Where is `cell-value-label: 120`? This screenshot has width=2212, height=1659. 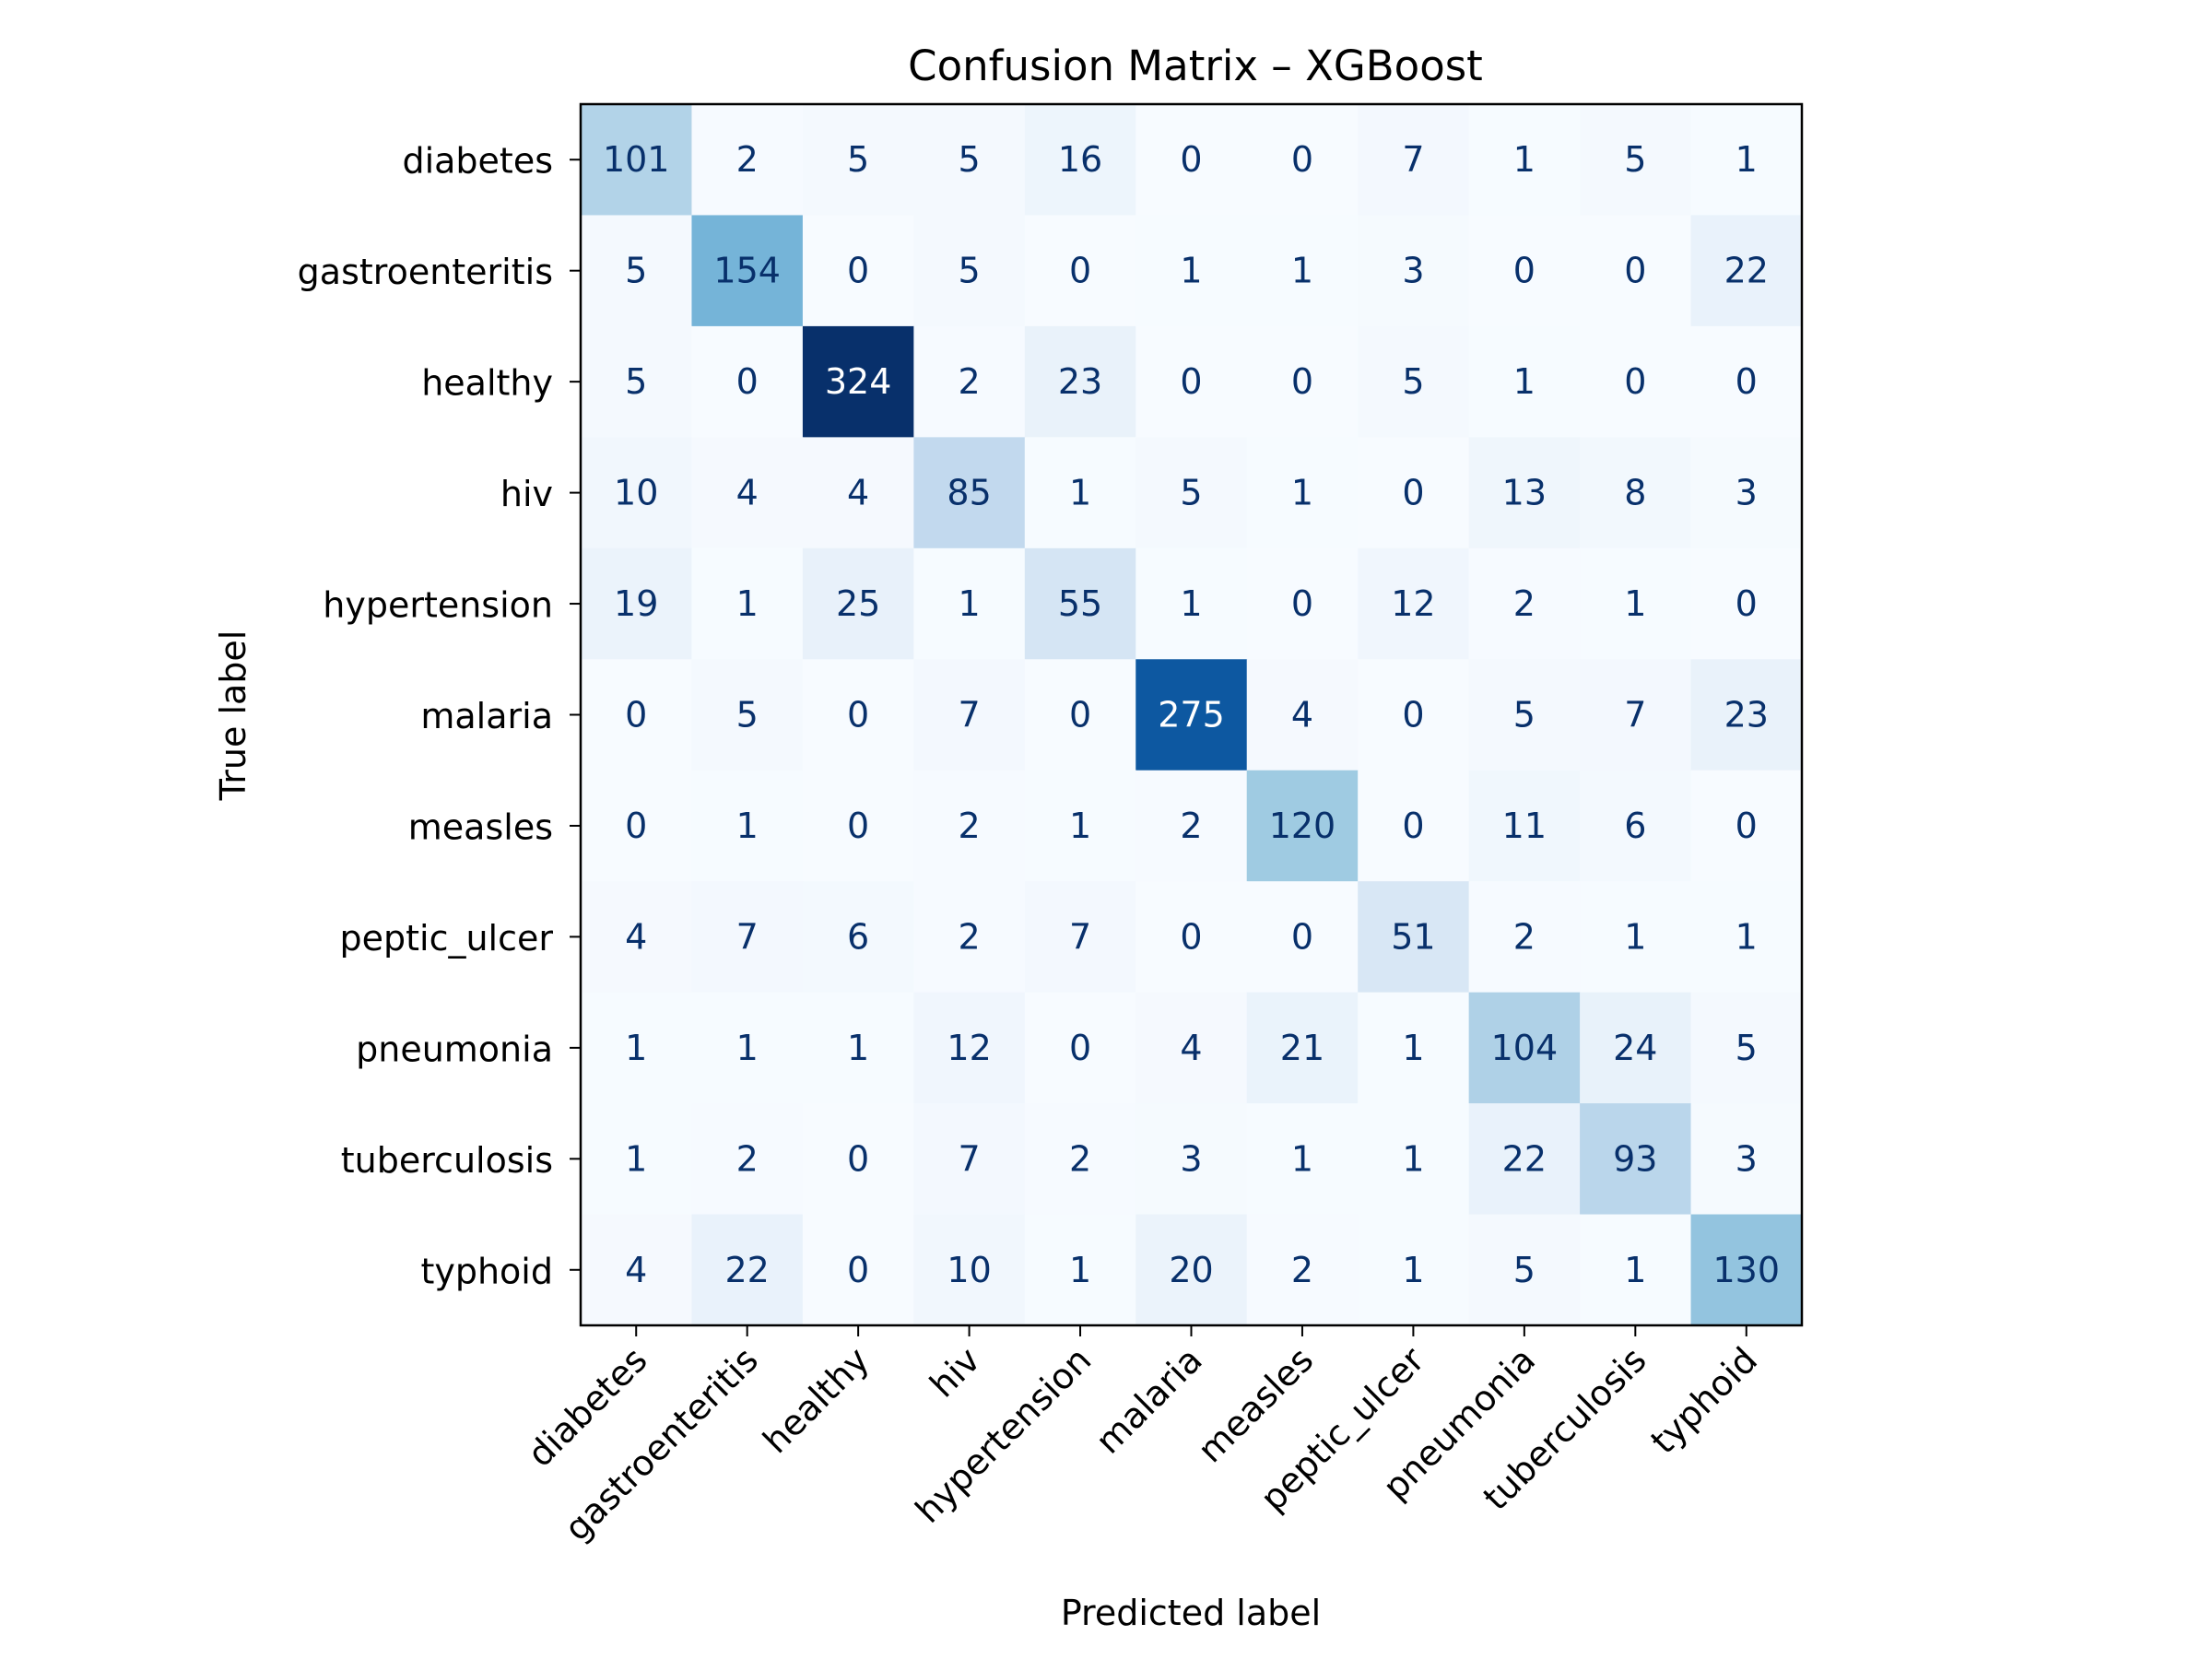 cell-value-label: 120 is located at coordinates (1302, 826).